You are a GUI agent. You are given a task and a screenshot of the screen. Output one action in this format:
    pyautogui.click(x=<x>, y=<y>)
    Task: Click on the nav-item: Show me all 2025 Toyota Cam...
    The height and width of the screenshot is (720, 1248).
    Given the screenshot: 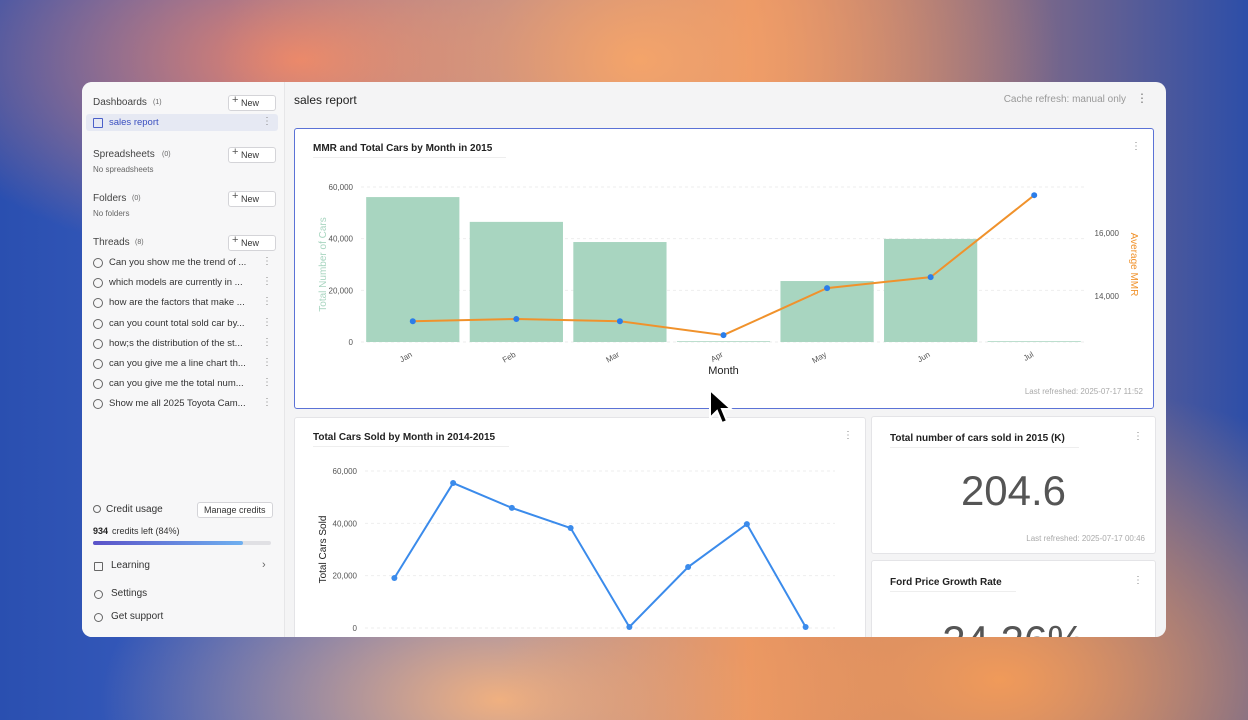 What is the action you would take?
    pyautogui.click(x=177, y=404)
    